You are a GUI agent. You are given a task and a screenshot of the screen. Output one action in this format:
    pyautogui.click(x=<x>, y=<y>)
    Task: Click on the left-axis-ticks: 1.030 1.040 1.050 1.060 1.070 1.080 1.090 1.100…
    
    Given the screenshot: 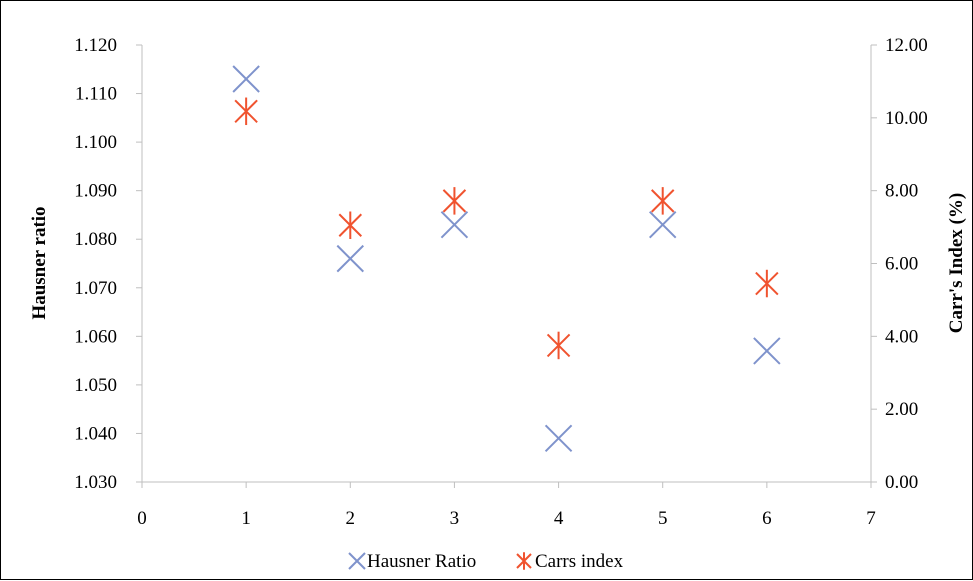 What is the action you would take?
    pyautogui.click(x=108, y=264)
    